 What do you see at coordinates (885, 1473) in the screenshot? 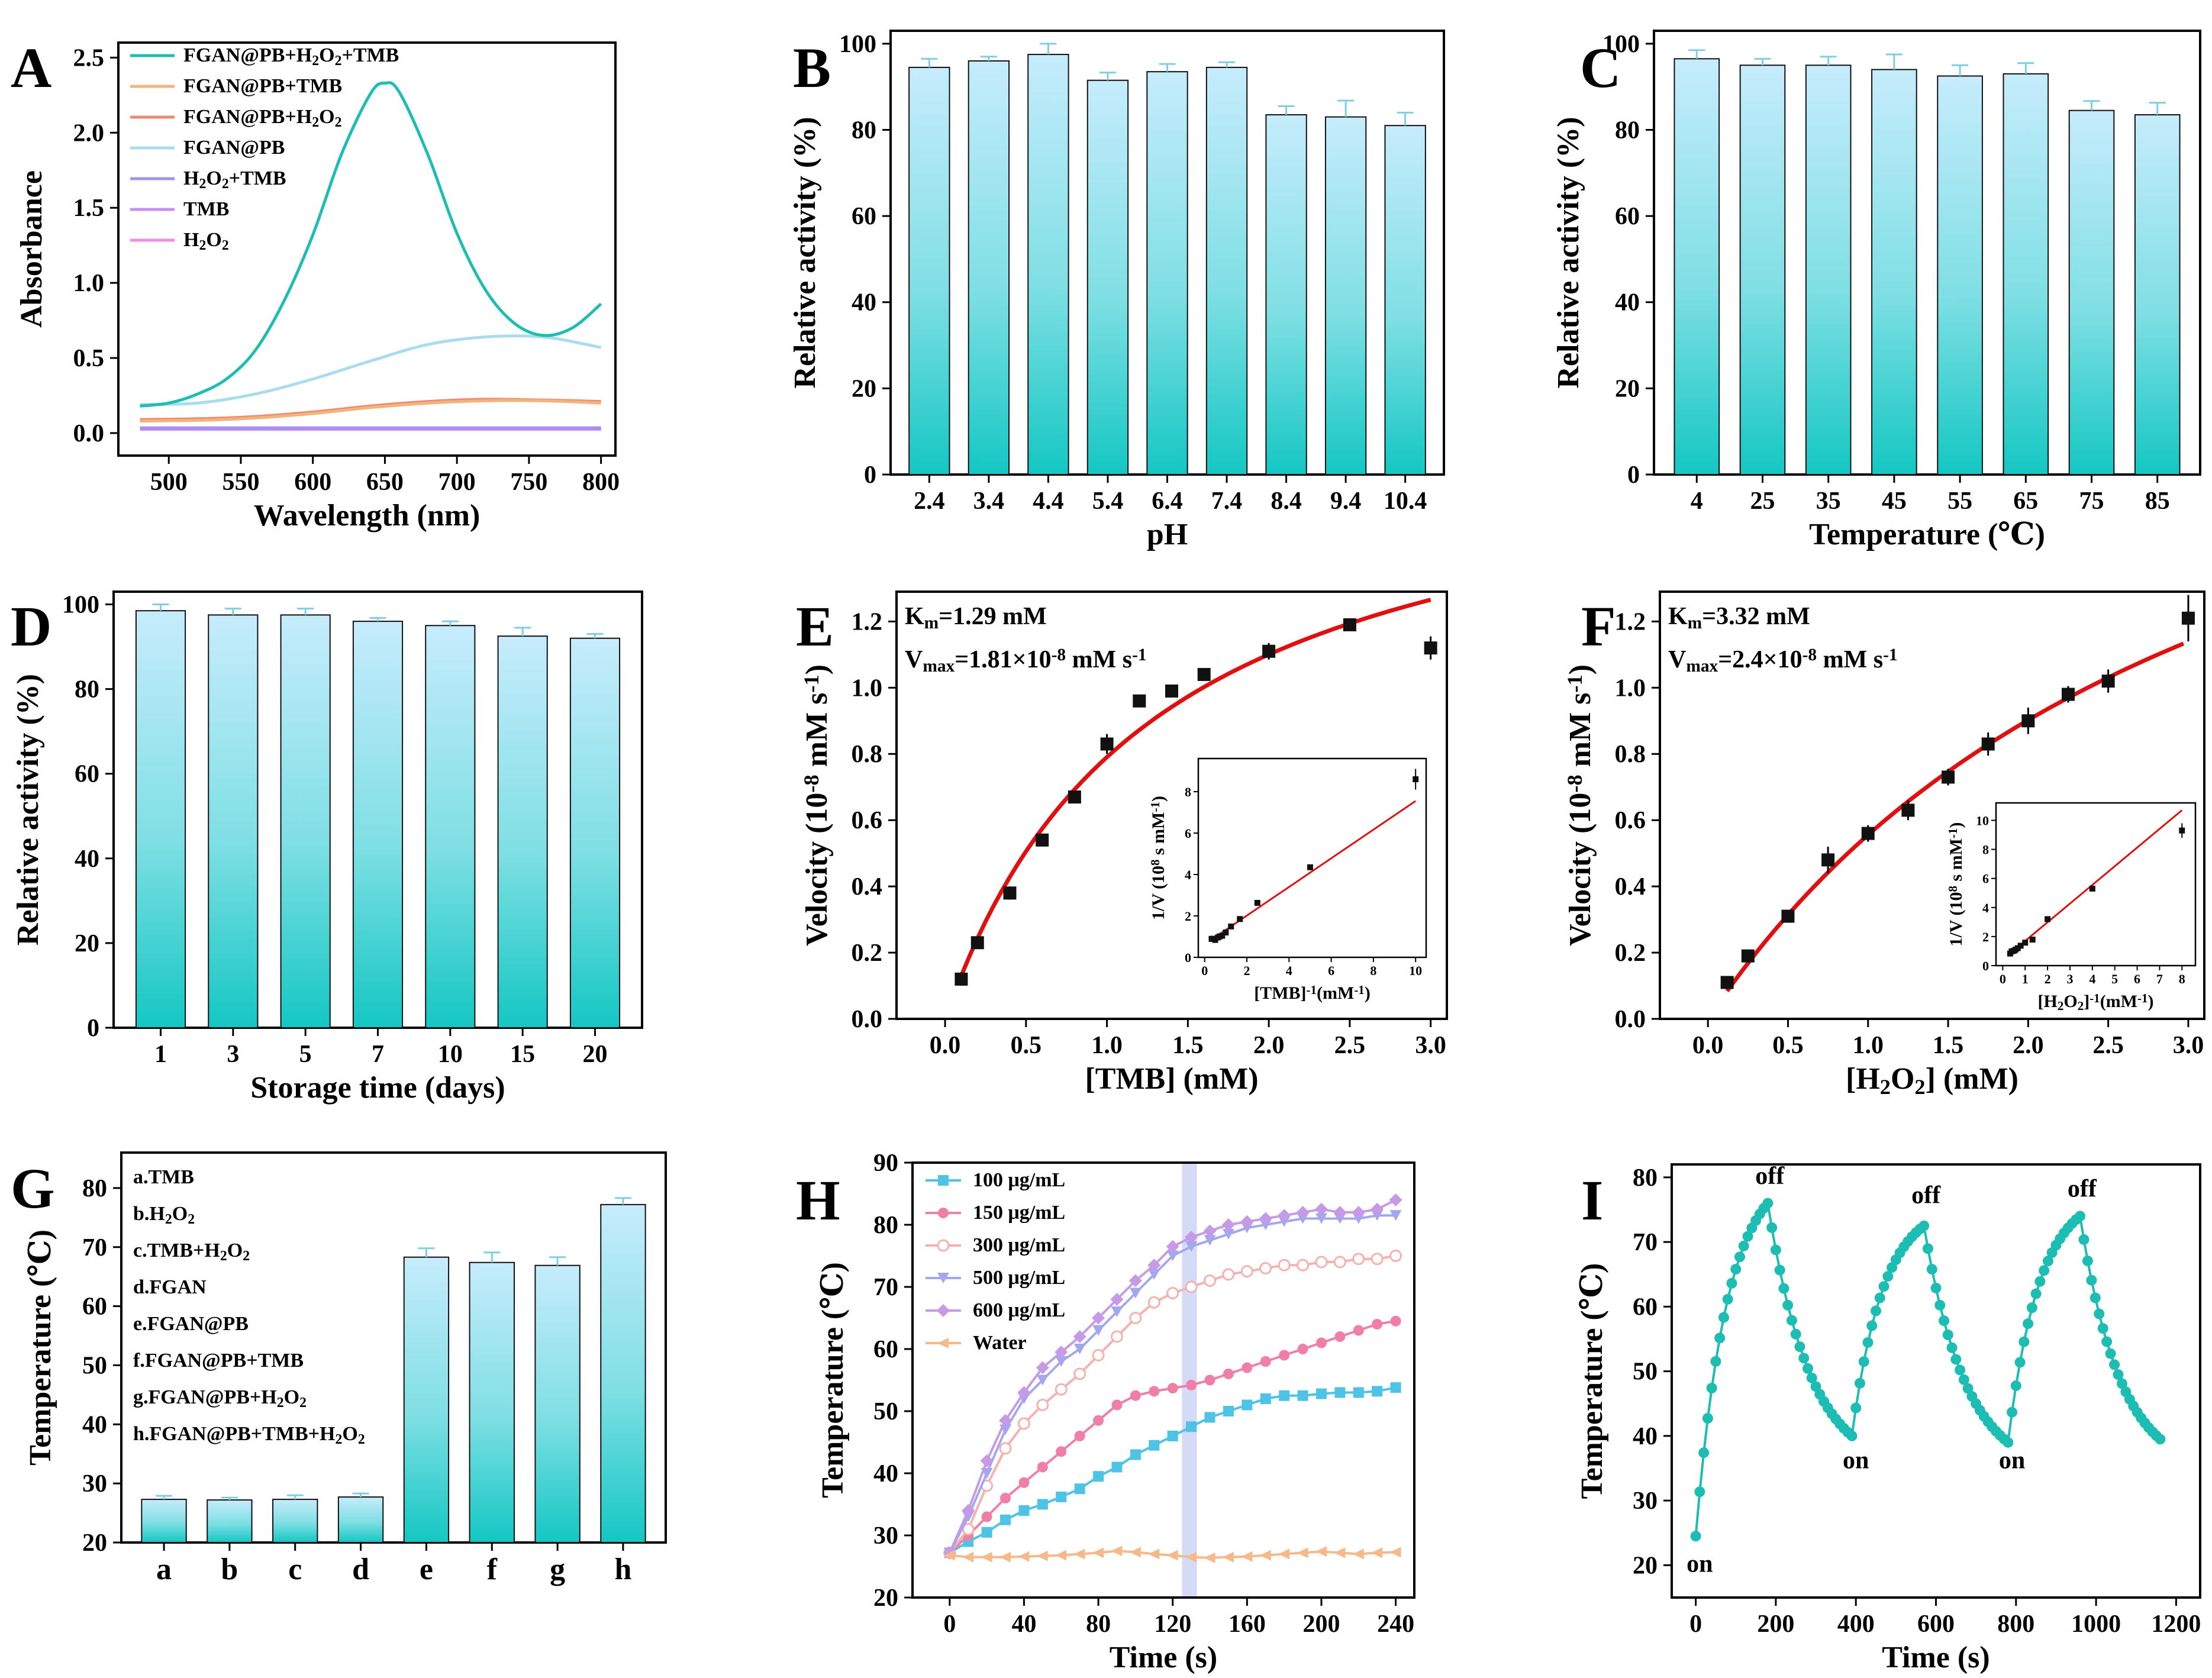
I see `panel-H-ytick-label: 40` at bounding box center [885, 1473].